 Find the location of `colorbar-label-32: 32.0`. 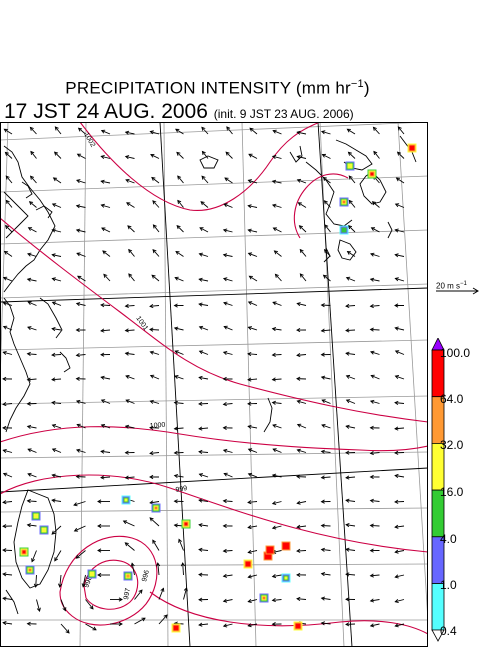

colorbar-label-32: 32.0 is located at coordinates (452, 445).